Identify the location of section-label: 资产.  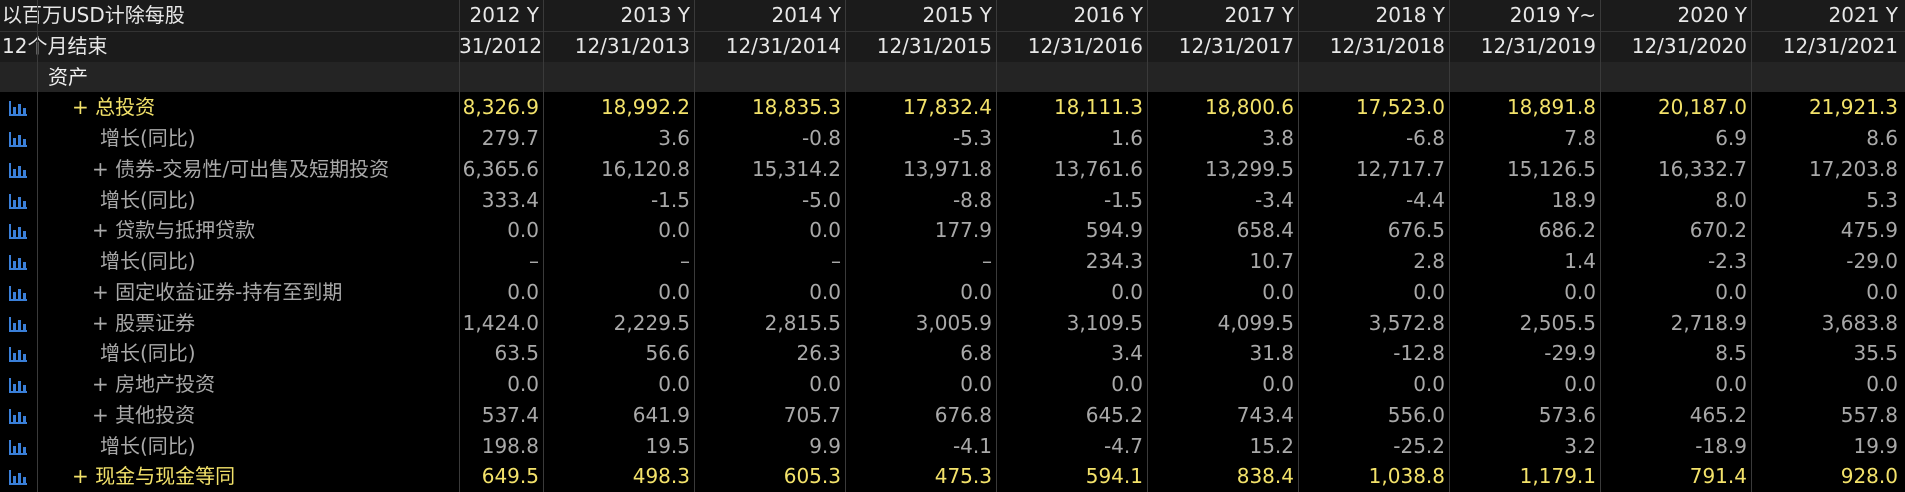
(68, 76).